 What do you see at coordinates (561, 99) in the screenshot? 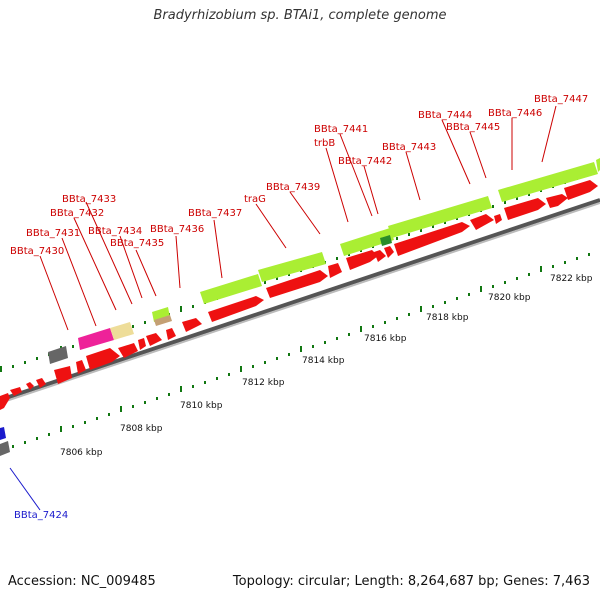
I see `gene-label: BBta_7447` at bounding box center [561, 99].